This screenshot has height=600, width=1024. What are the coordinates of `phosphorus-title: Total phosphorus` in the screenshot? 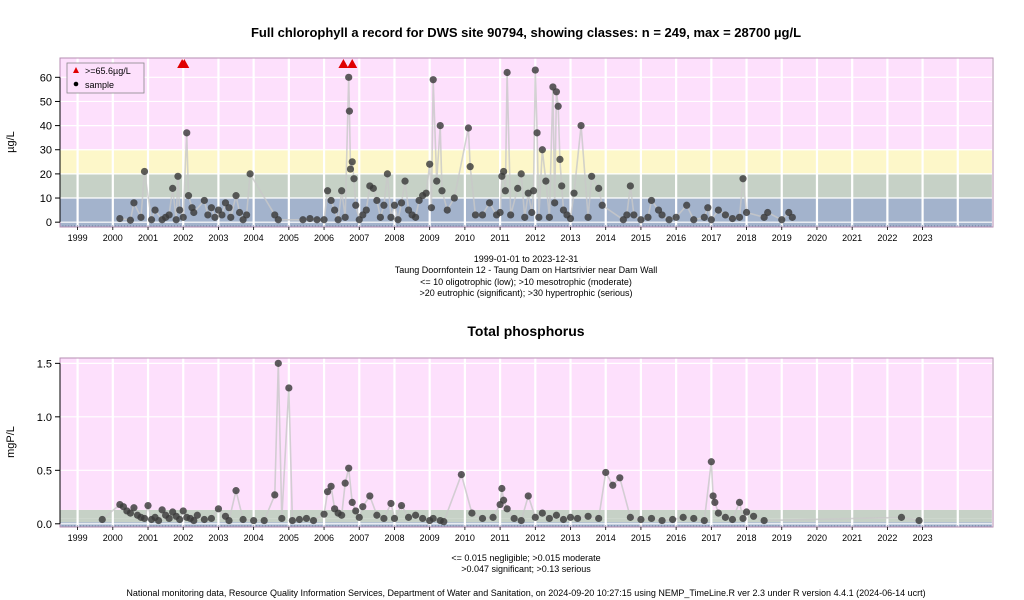 It's located at (525, 331).